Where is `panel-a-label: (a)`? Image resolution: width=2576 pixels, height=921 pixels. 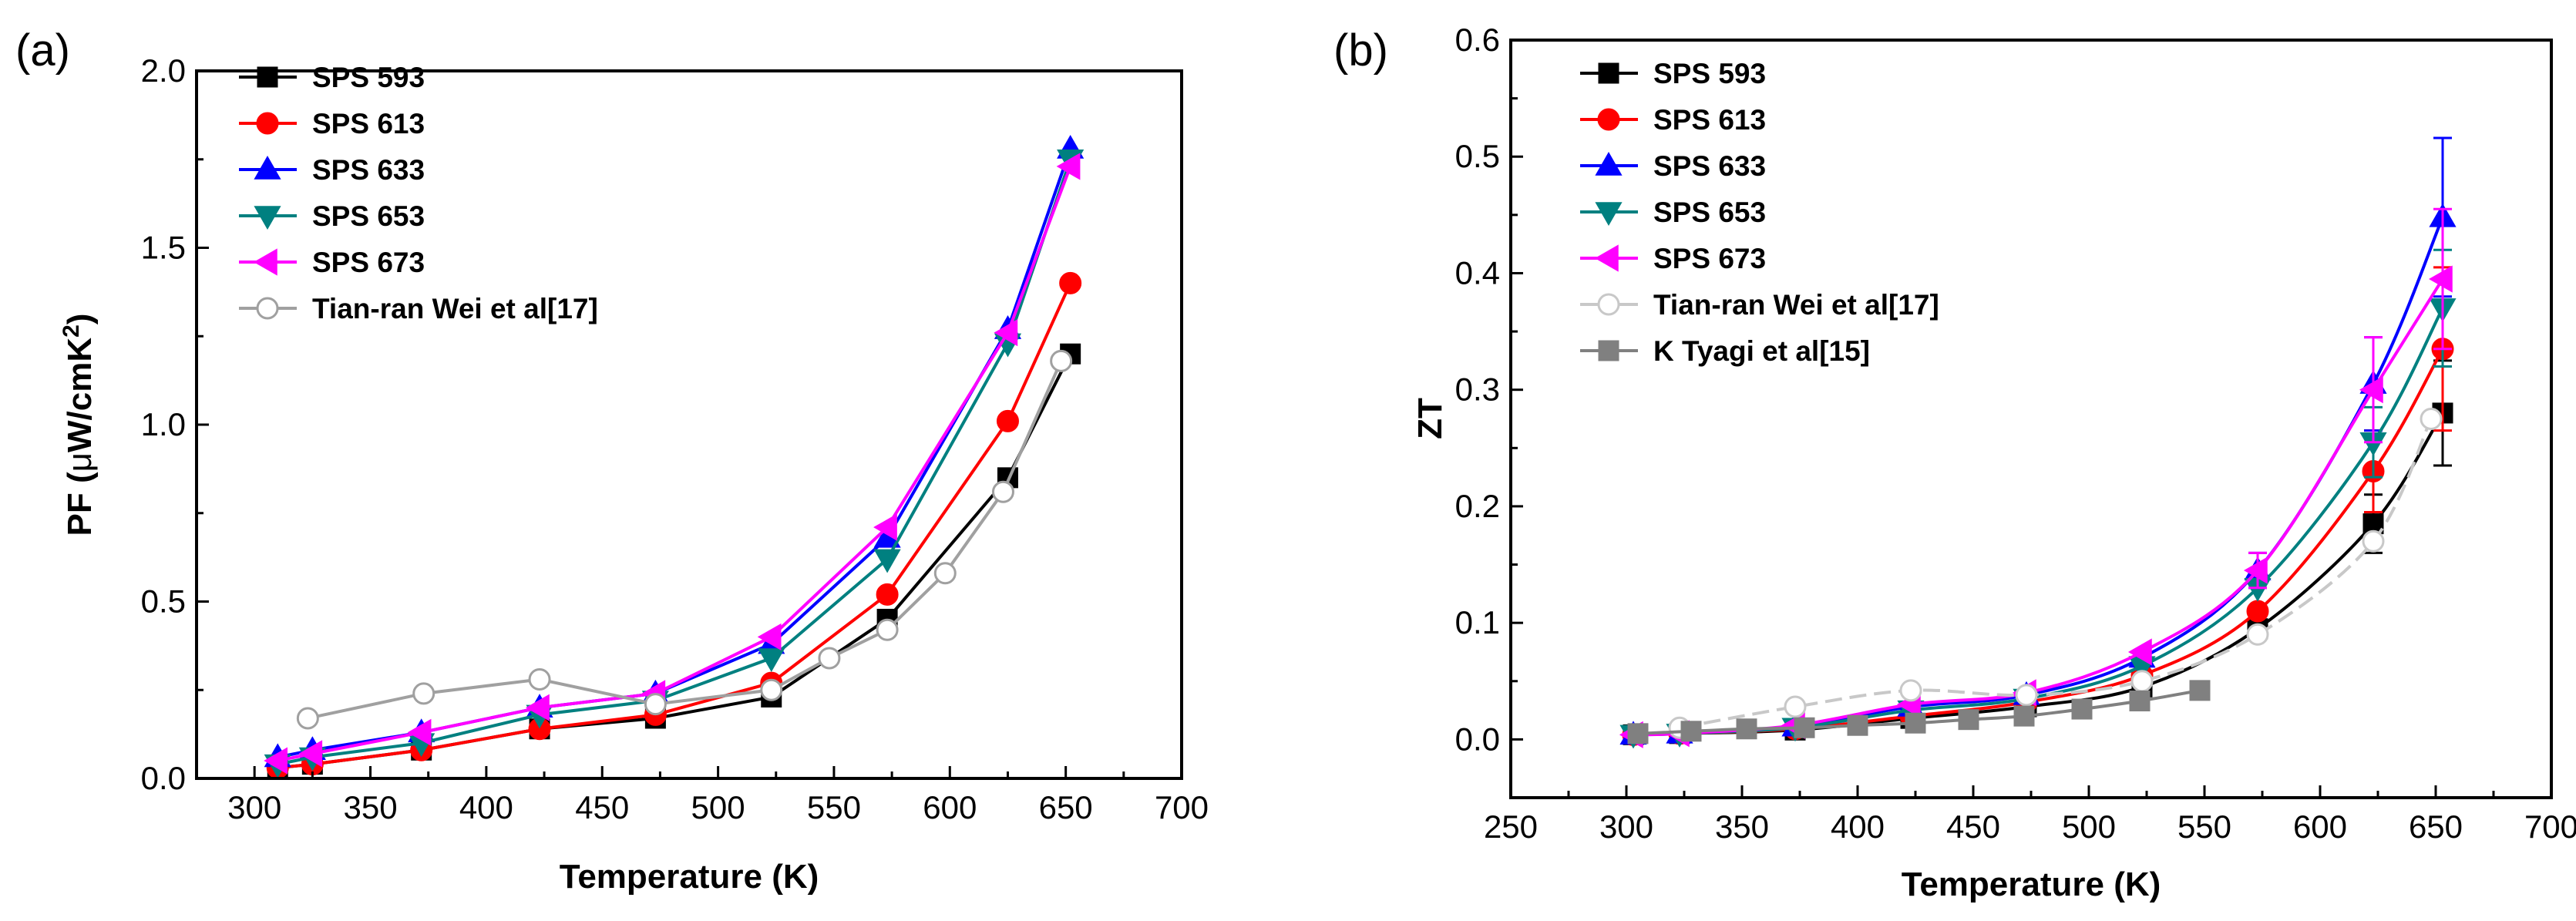 panel-a-label: (a) is located at coordinates (42, 50).